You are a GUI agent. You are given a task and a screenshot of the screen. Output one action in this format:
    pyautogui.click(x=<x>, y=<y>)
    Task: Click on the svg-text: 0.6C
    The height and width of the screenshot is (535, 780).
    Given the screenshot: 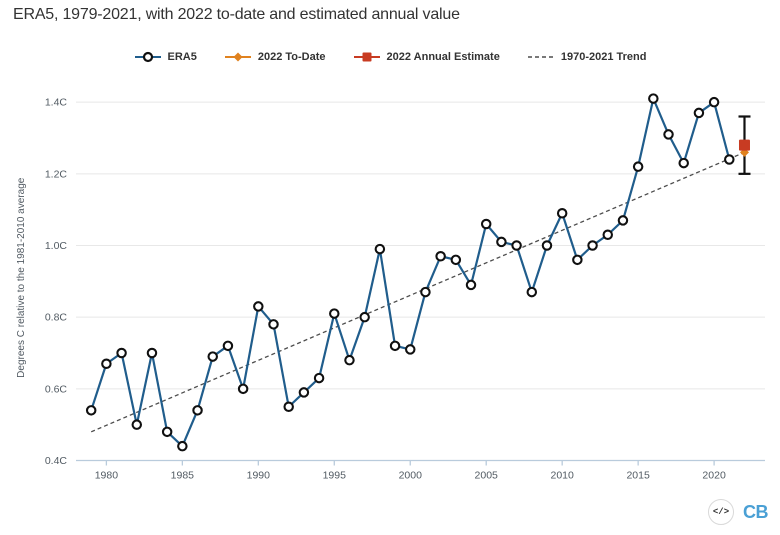 What is the action you would take?
    pyautogui.click(x=56, y=389)
    